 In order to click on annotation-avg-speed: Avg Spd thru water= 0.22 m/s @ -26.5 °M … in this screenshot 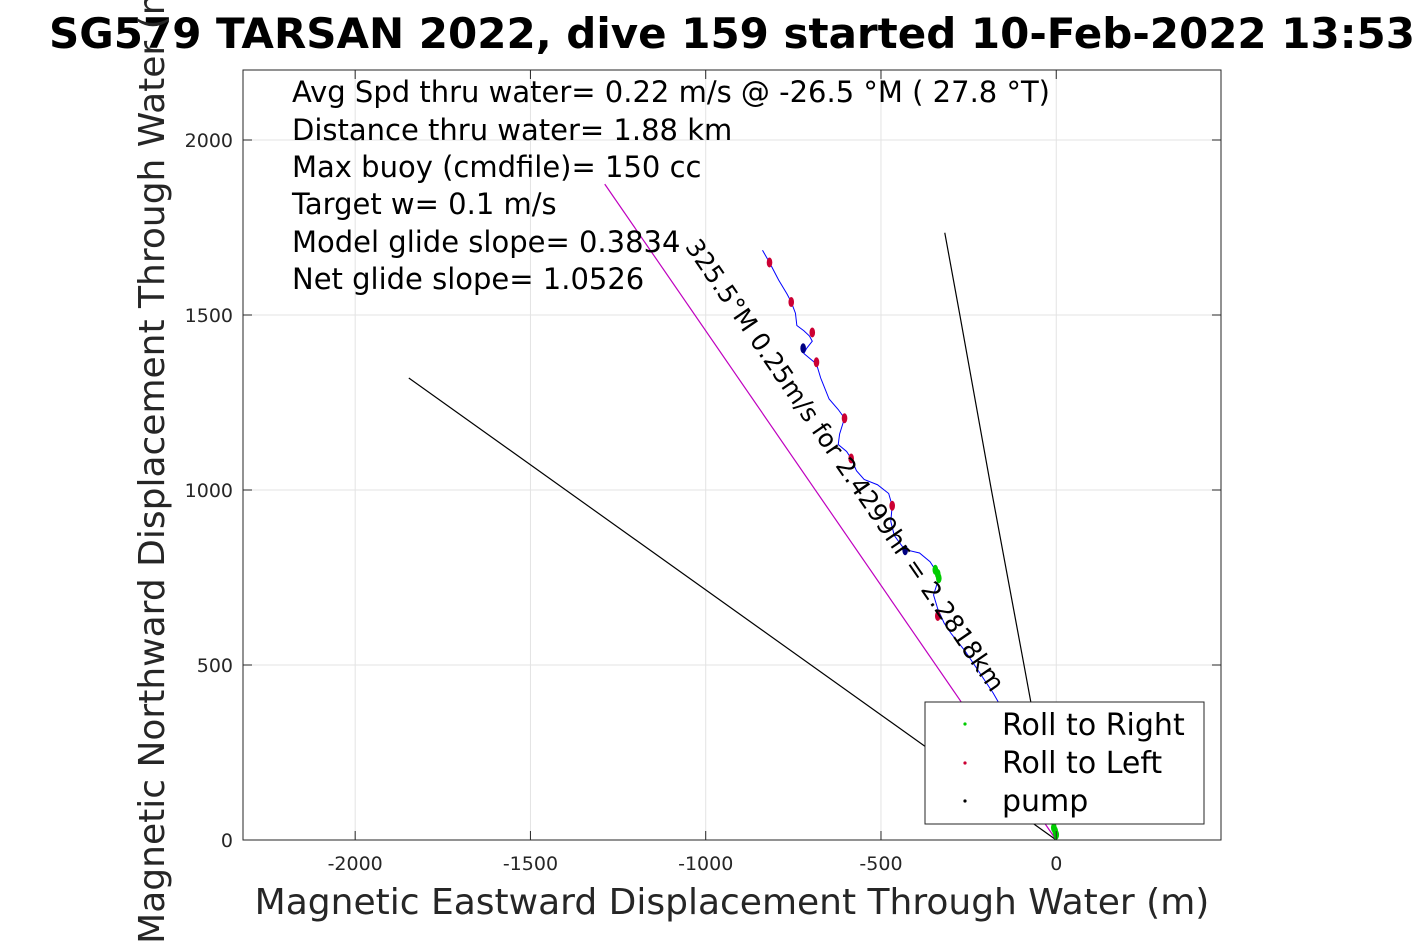, I will do `click(671, 92)`.